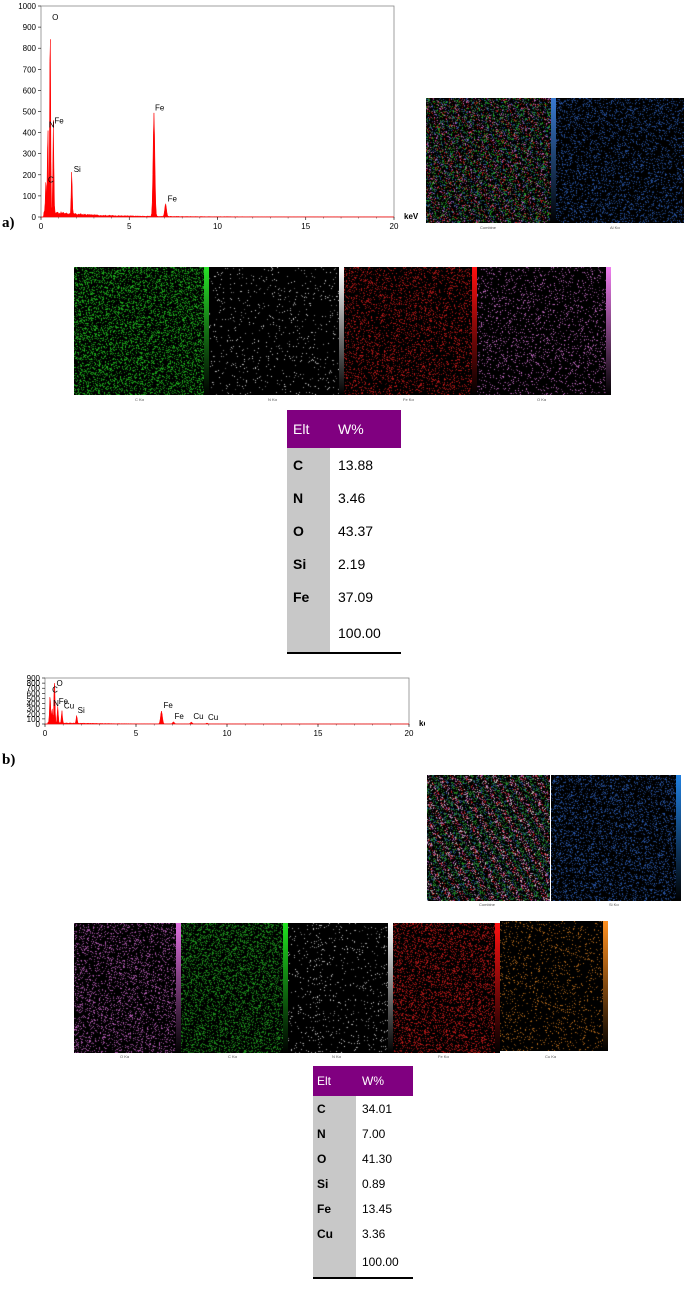 The width and height of the screenshot is (685, 1293). Describe the element at coordinates (541, 331) in the screenshot. I see `map-a-o` at that location.